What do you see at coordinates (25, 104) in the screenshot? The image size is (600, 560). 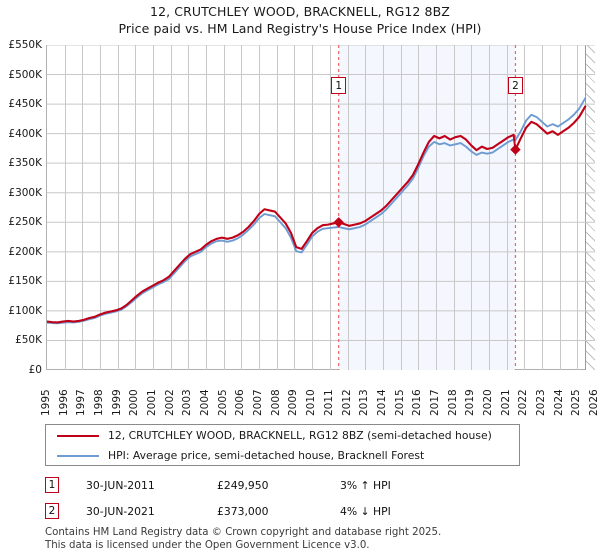 I see `y-axis-tick-label: £450K` at bounding box center [25, 104].